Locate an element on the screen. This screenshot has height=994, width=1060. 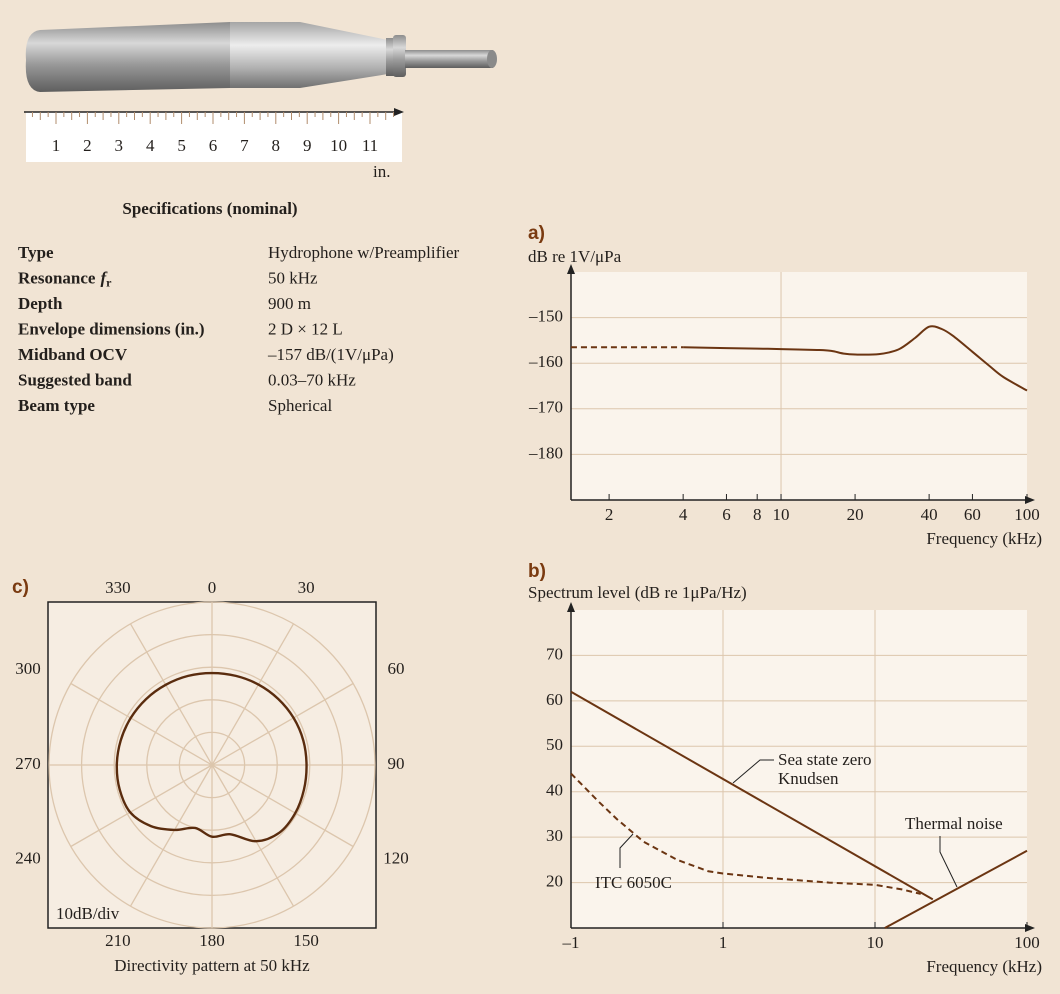
spec-label: Resonance fr is located at coordinates (65, 278).